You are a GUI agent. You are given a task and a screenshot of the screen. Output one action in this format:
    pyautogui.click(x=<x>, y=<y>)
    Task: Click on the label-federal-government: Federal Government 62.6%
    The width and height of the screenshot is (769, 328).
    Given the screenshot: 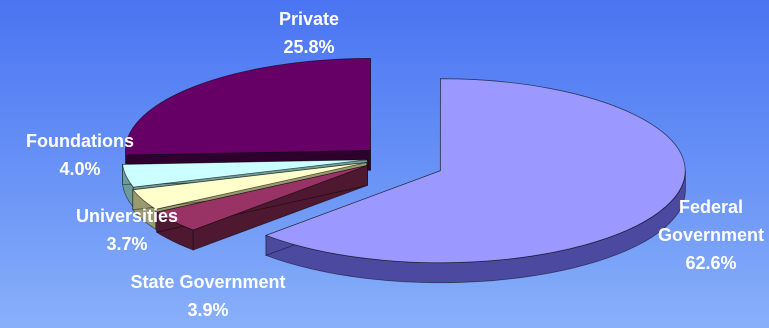 What is the action you would take?
    pyautogui.click(x=711, y=235)
    